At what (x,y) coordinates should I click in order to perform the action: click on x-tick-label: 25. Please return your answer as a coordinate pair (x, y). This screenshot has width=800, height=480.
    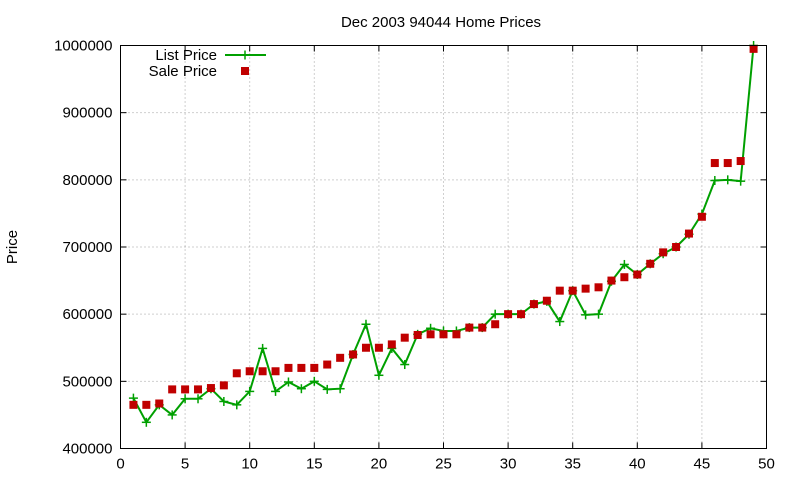
    Looking at the image, I should click on (443, 464).